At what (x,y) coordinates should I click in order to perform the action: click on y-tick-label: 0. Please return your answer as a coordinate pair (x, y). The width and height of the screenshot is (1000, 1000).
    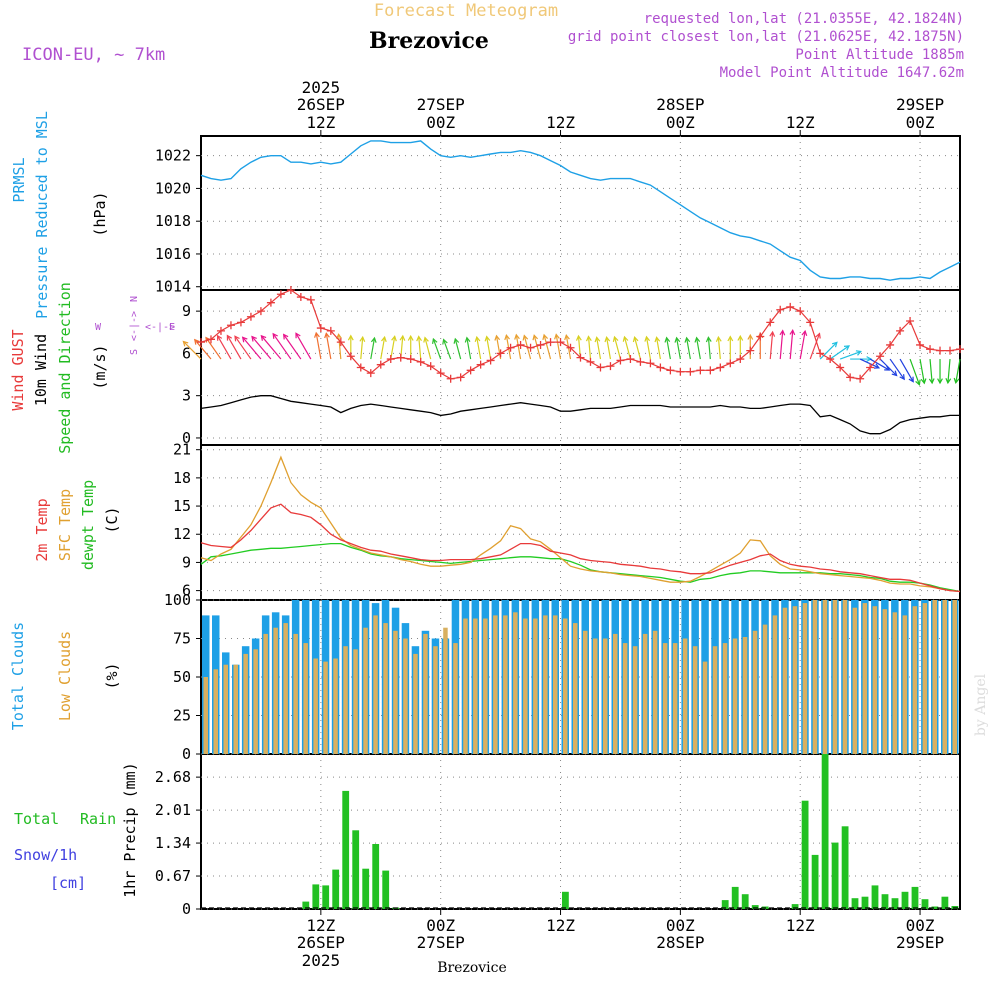
    Looking at the image, I should click on (186, 438).